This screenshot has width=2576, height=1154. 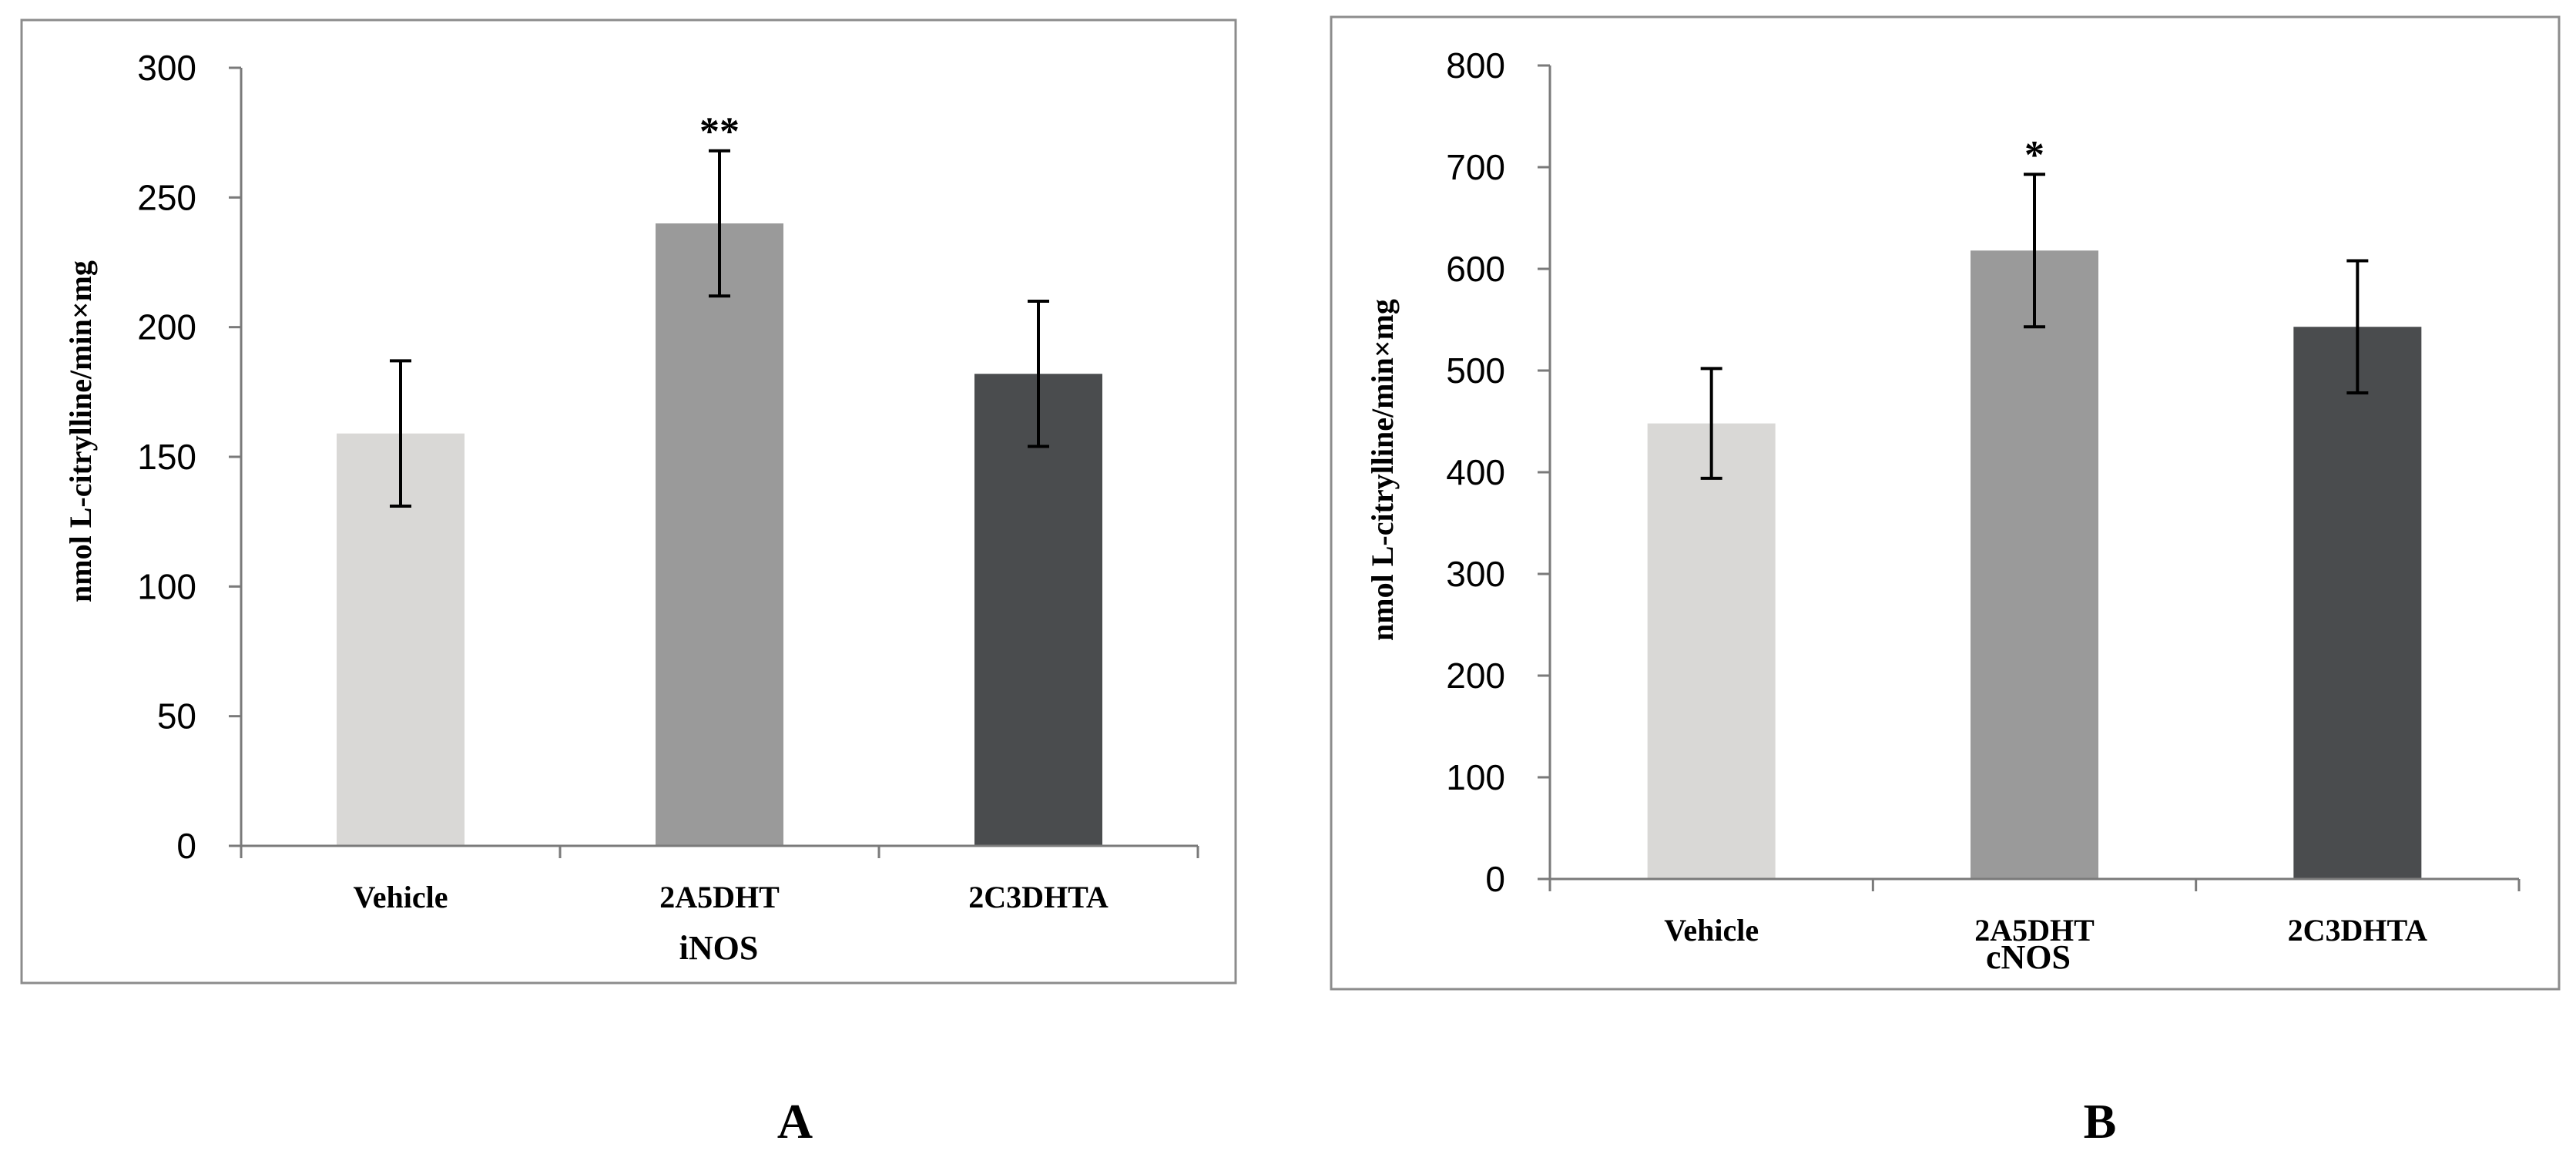 What do you see at coordinates (795, 1121) in the screenshot?
I see `panel-label-a: A` at bounding box center [795, 1121].